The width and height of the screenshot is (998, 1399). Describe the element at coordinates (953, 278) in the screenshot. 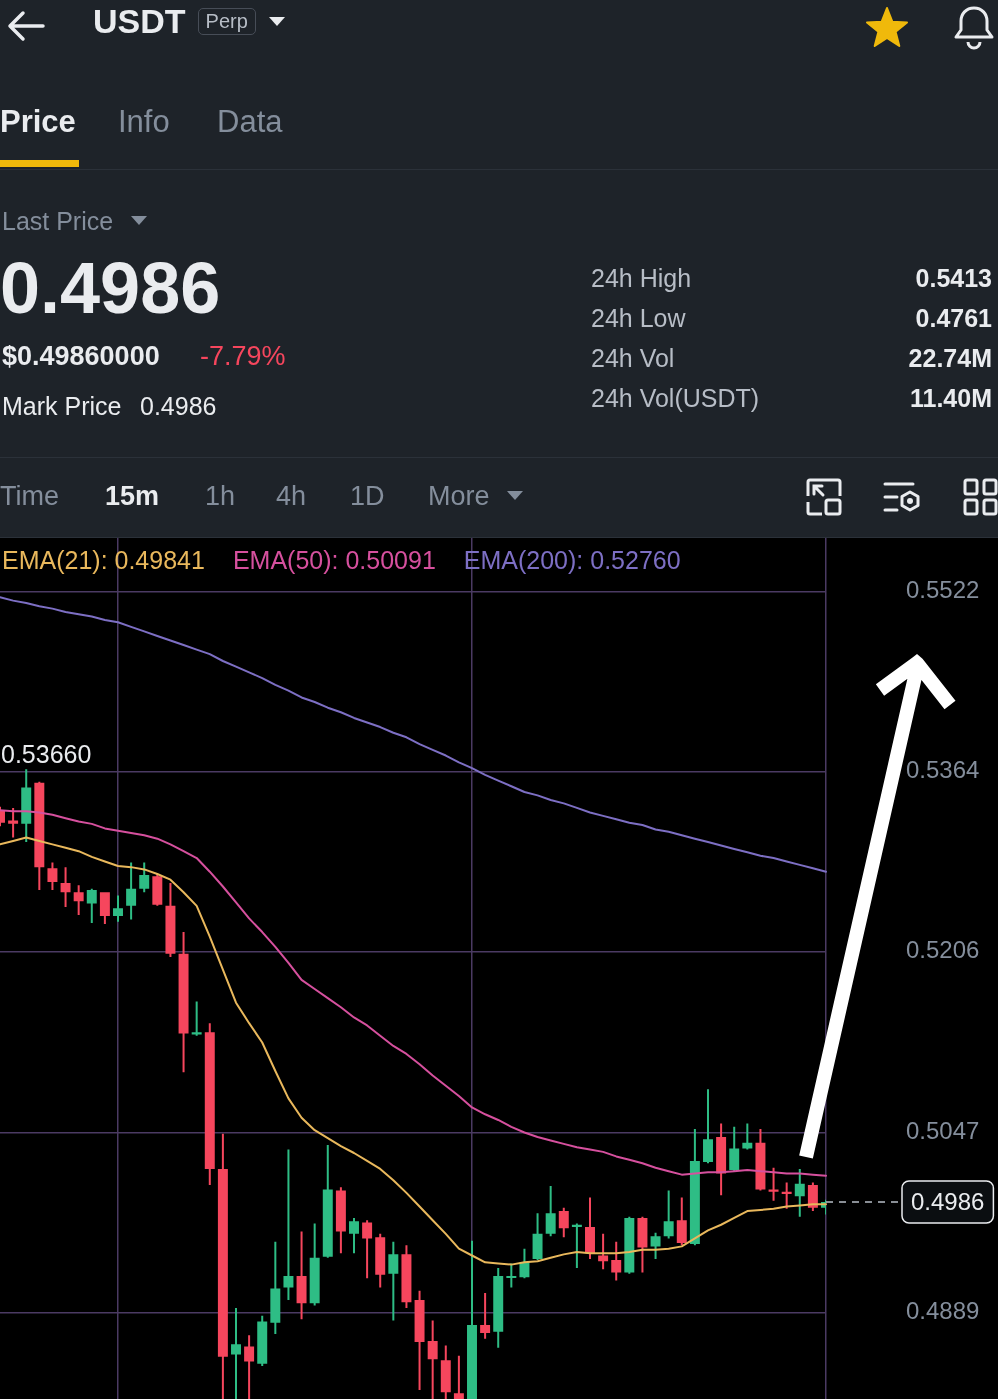

I see `text: 0.5413` at that location.